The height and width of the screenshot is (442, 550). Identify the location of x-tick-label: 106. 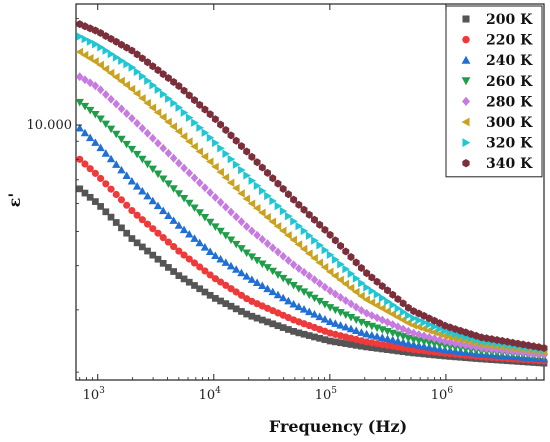
(442, 394).